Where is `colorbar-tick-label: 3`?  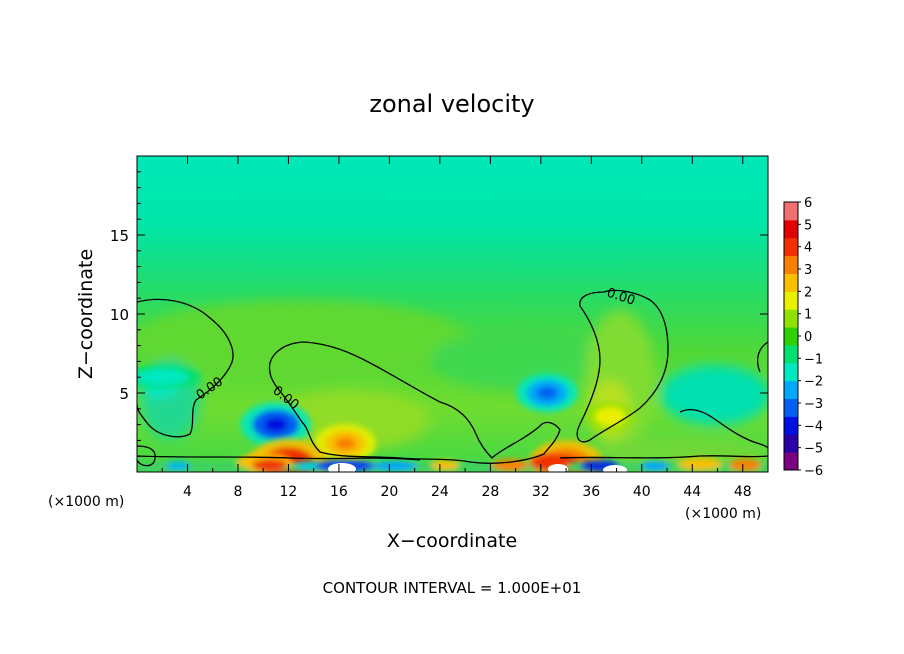 colorbar-tick-label: 3 is located at coordinates (808, 270).